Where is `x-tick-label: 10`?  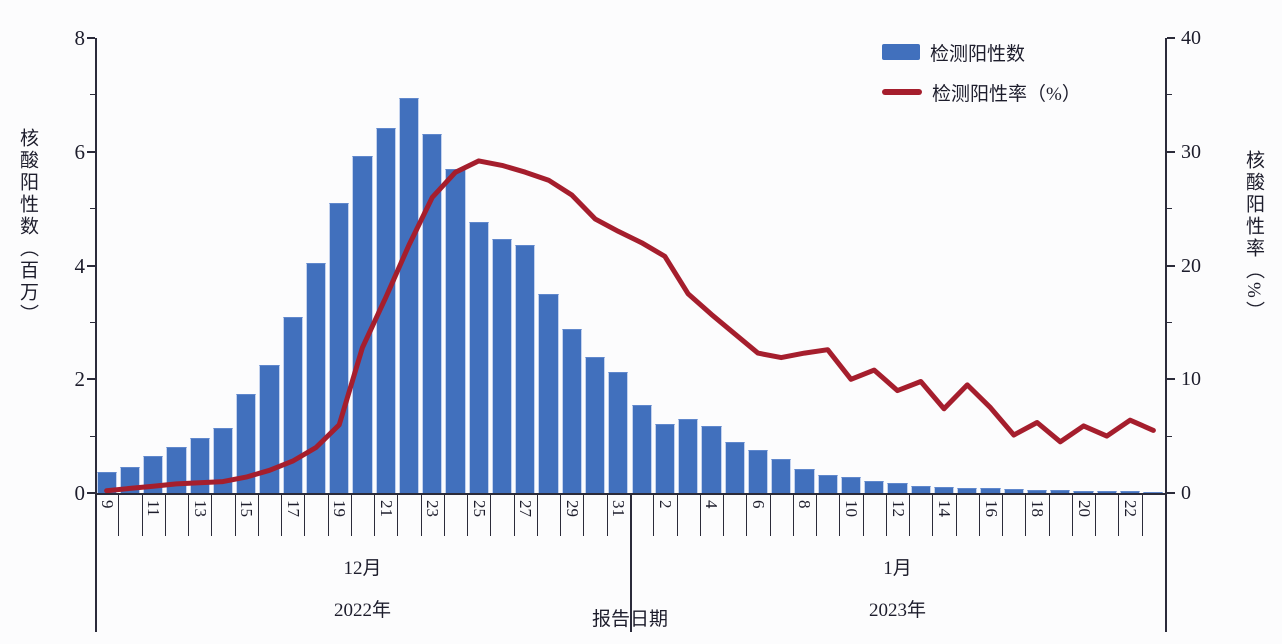 x-tick-label: 10 is located at coordinates (851, 508).